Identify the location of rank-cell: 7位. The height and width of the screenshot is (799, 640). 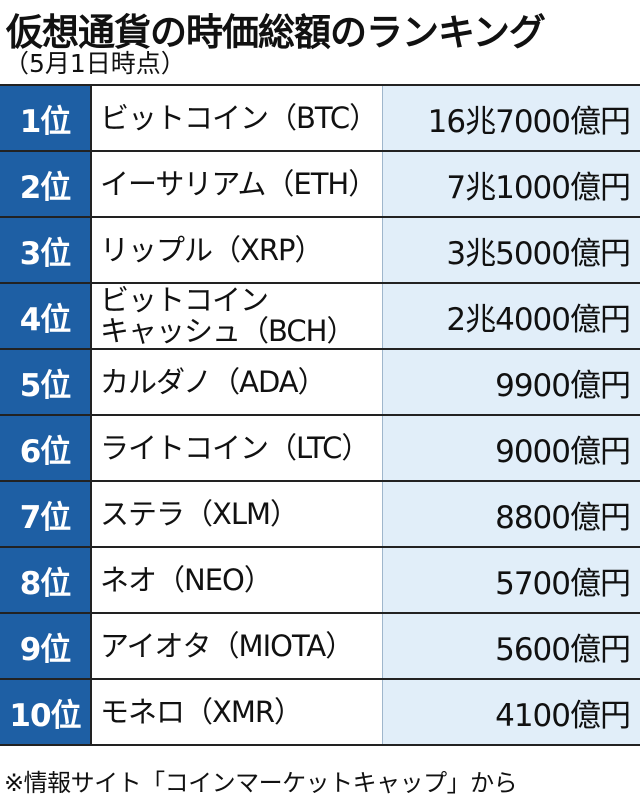
(46, 514).